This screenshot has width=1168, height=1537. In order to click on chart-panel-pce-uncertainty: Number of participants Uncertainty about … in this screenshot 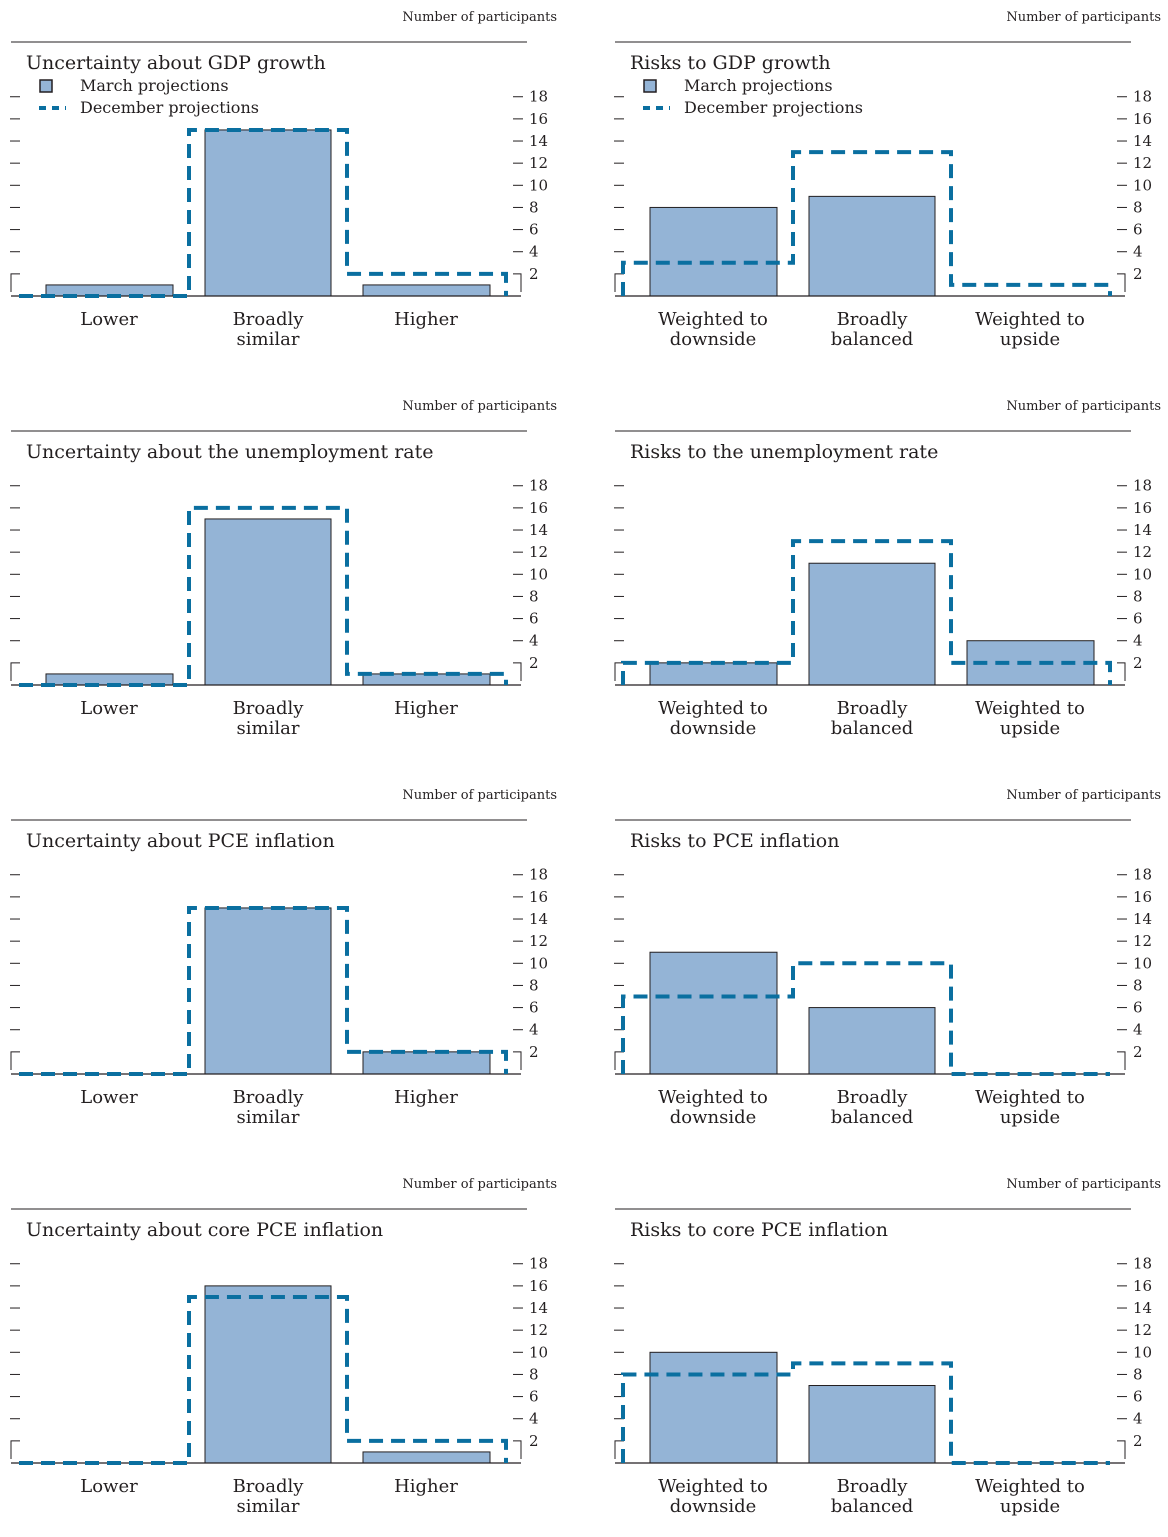, I will do `click(280, 963)`.